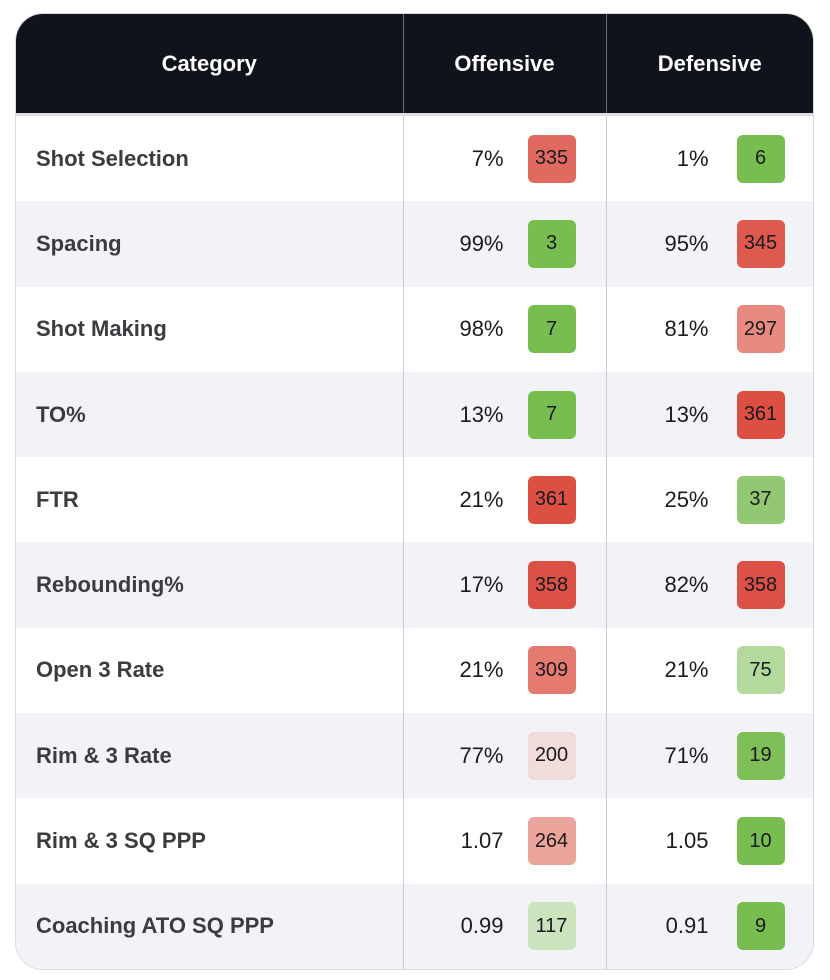 The height and width of the screenshot is (980, 830). I want to click on defensive-cell: 1.05 10, so click(709, 841).